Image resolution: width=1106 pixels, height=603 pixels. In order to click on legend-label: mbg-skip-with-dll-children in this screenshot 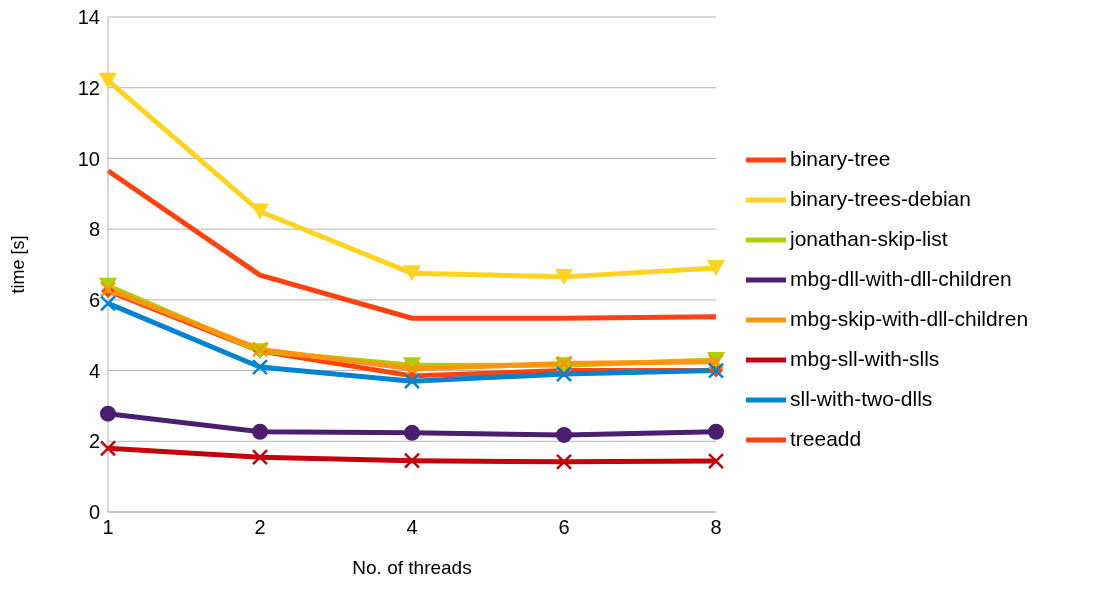, I will do `click(909, 318)`.